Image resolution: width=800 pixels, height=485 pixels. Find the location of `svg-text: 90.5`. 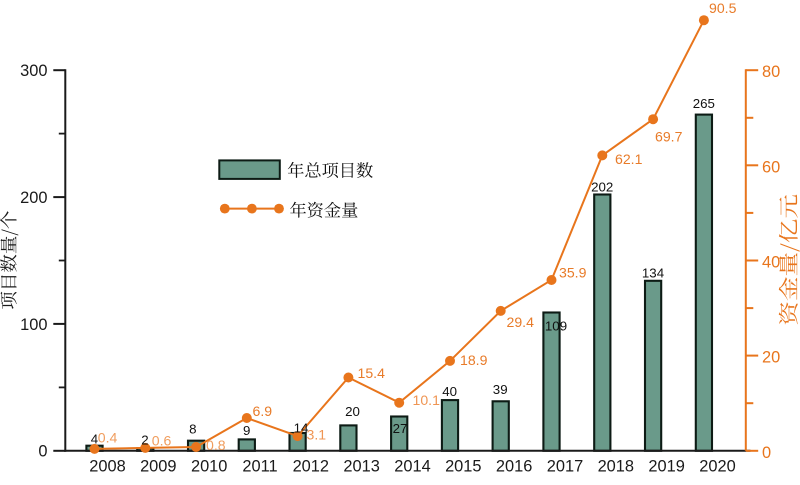

svg-text: 90.5 is located at coordinates (723, 8).